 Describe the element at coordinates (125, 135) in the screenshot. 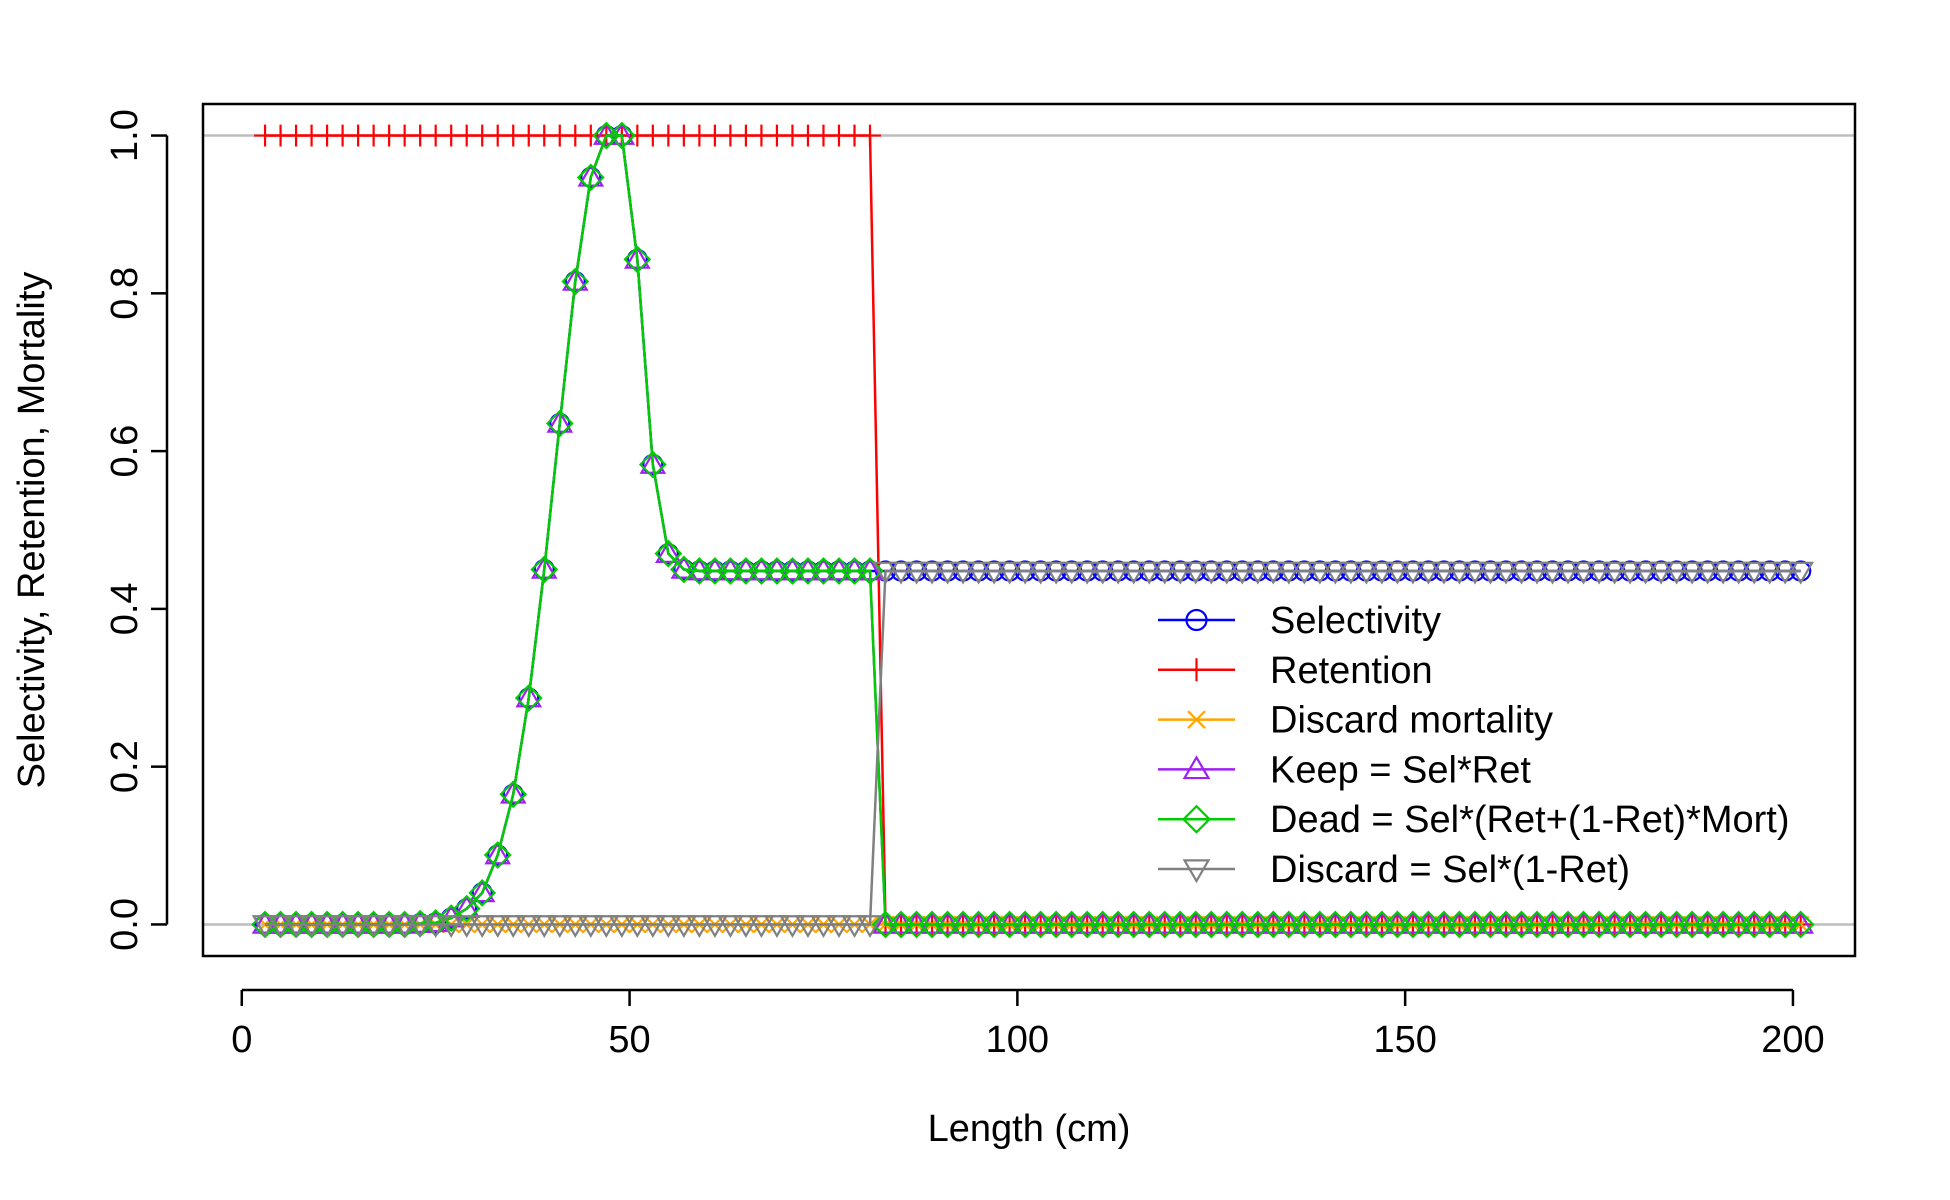

I see `y-tick-label: 1.0` at that location.